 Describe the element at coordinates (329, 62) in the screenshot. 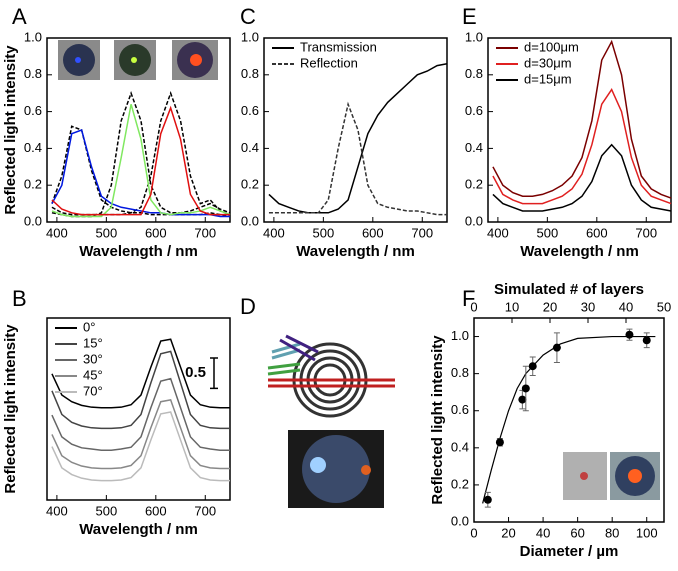

I see `legend-label: Reflection` at that location.